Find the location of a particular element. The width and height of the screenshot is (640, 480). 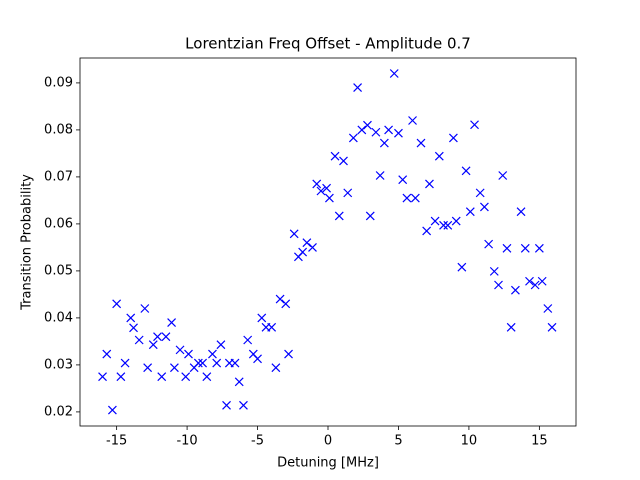

chart-title: Lorentzian Freq Offset - Amplitude 0.7 is located at coordinates (328, 44).